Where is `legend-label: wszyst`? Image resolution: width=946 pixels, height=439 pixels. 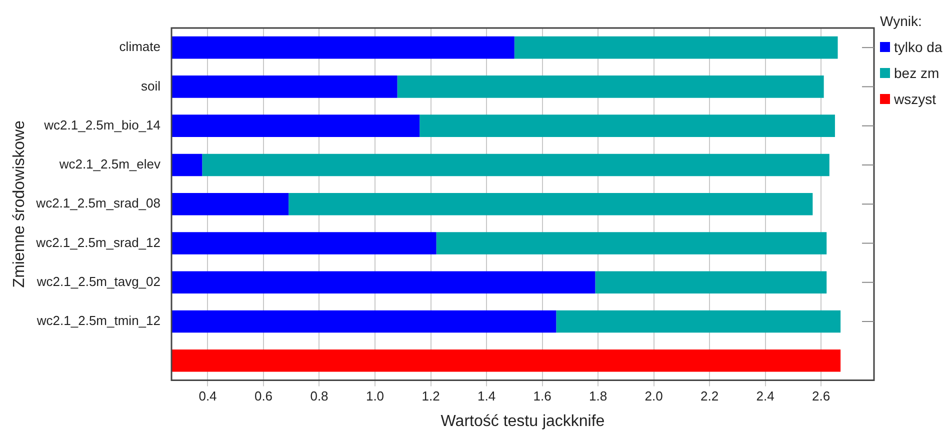 legend-label: wszyst is located at coordinates (915, 99).